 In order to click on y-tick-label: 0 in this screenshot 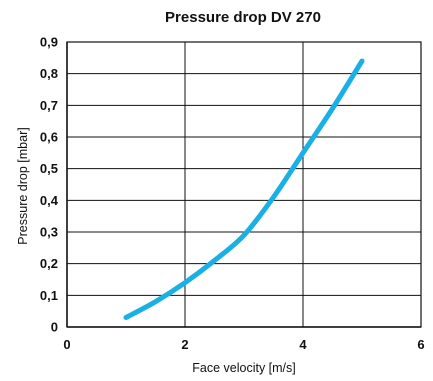, I will do `click(54, 327)`.